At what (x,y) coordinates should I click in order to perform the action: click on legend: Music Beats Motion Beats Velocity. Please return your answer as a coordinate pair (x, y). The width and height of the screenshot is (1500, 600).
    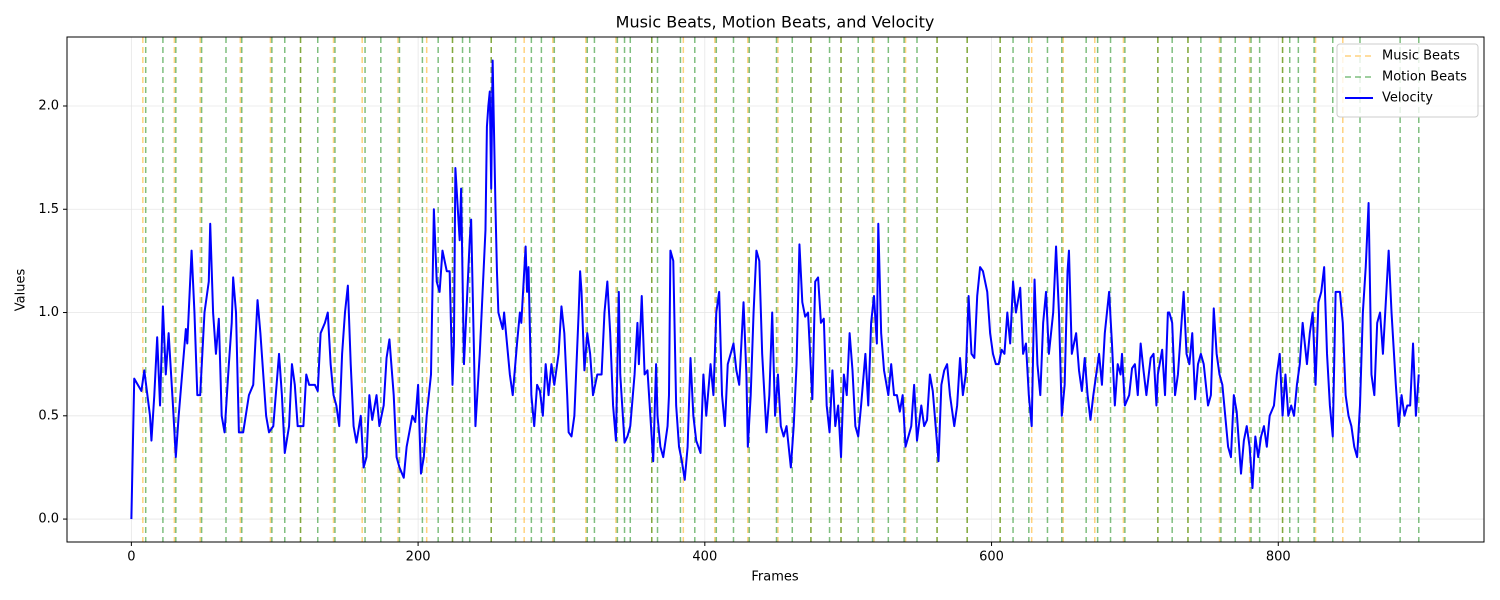
    Looking at the image, I should click on (1407, 80).